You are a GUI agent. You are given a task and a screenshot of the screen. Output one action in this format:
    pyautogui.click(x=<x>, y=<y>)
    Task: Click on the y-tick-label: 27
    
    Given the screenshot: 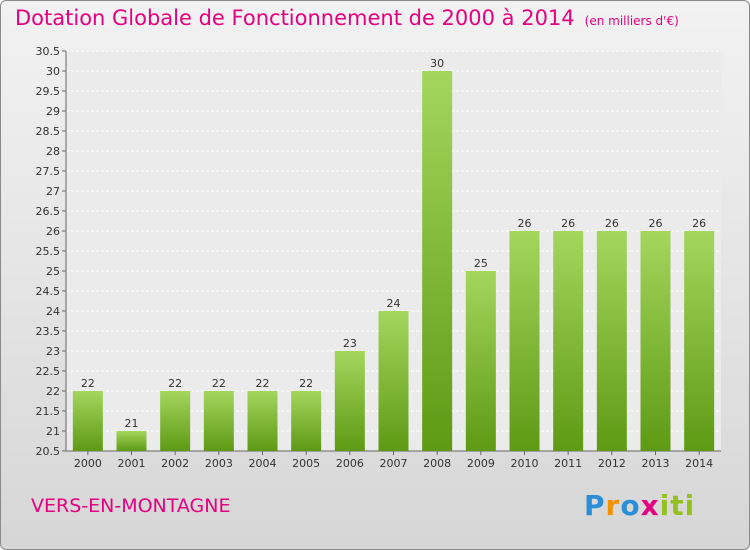 What is the action you would take?
    pyautogui.click(x=53, y=191)
    